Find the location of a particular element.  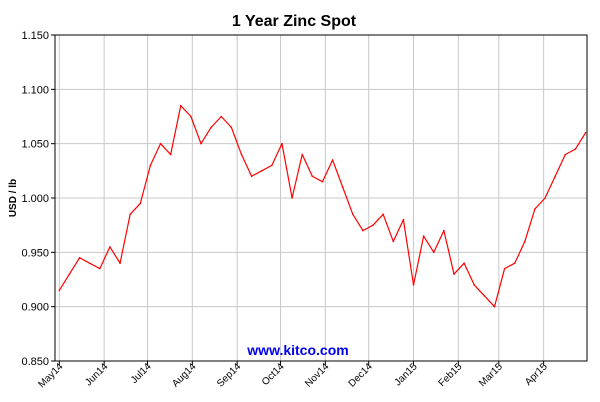

y-tick-label: 1.100 is located at coordinates (35, 90).